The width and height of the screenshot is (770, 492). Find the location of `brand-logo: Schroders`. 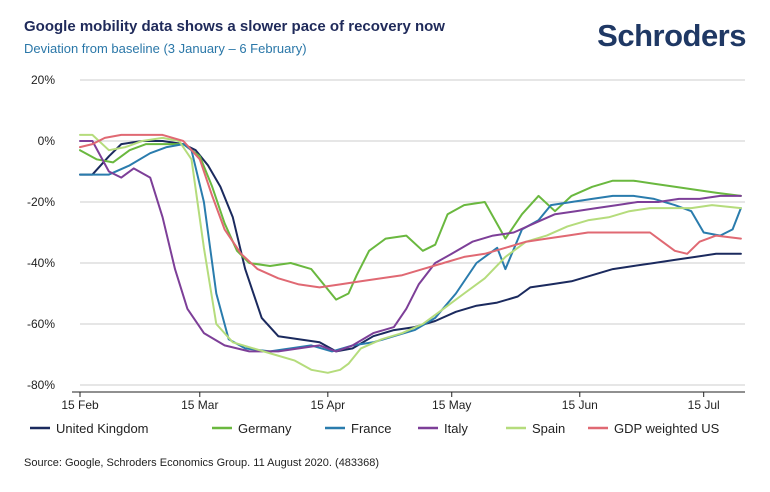

brand-logo: Schroders is located at coordinates (671, 35).